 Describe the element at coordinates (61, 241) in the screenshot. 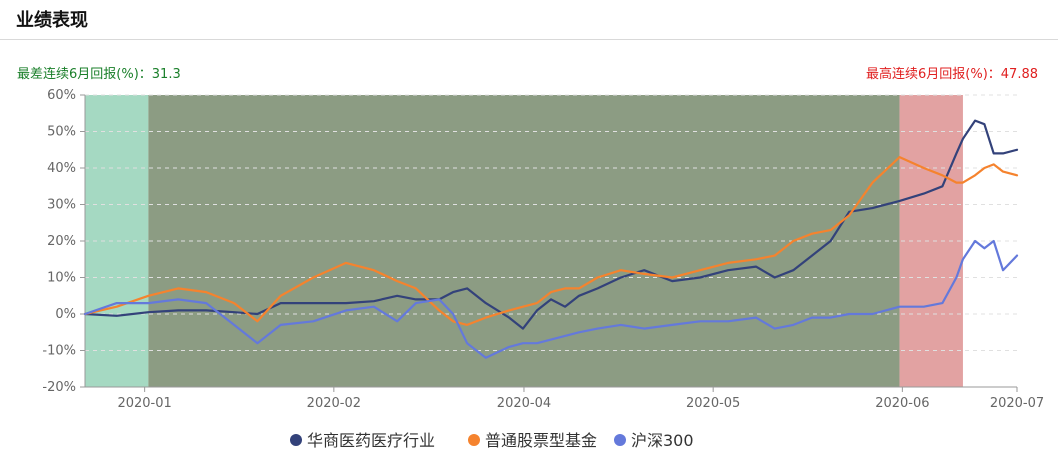

I see `y-tick-label: 20%` at that location.